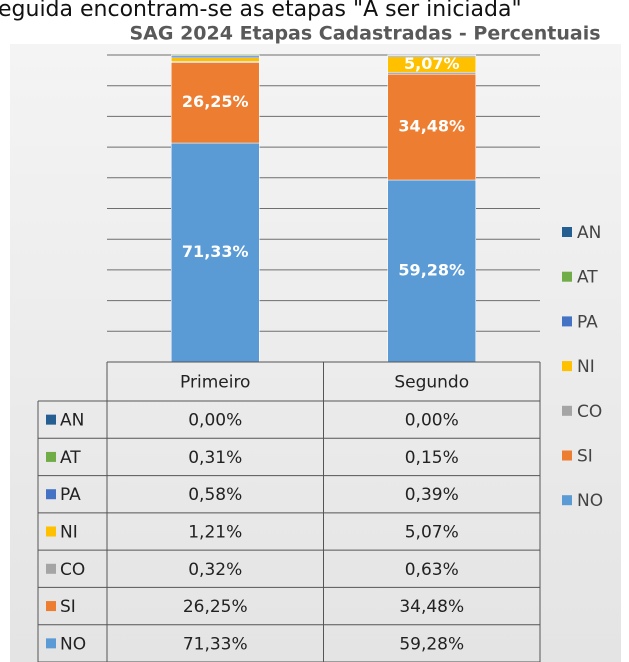 Image resolution: width=629 pixels, height=662 pixels. I want to click on table-cell: 0,63%, so click(432, 570).